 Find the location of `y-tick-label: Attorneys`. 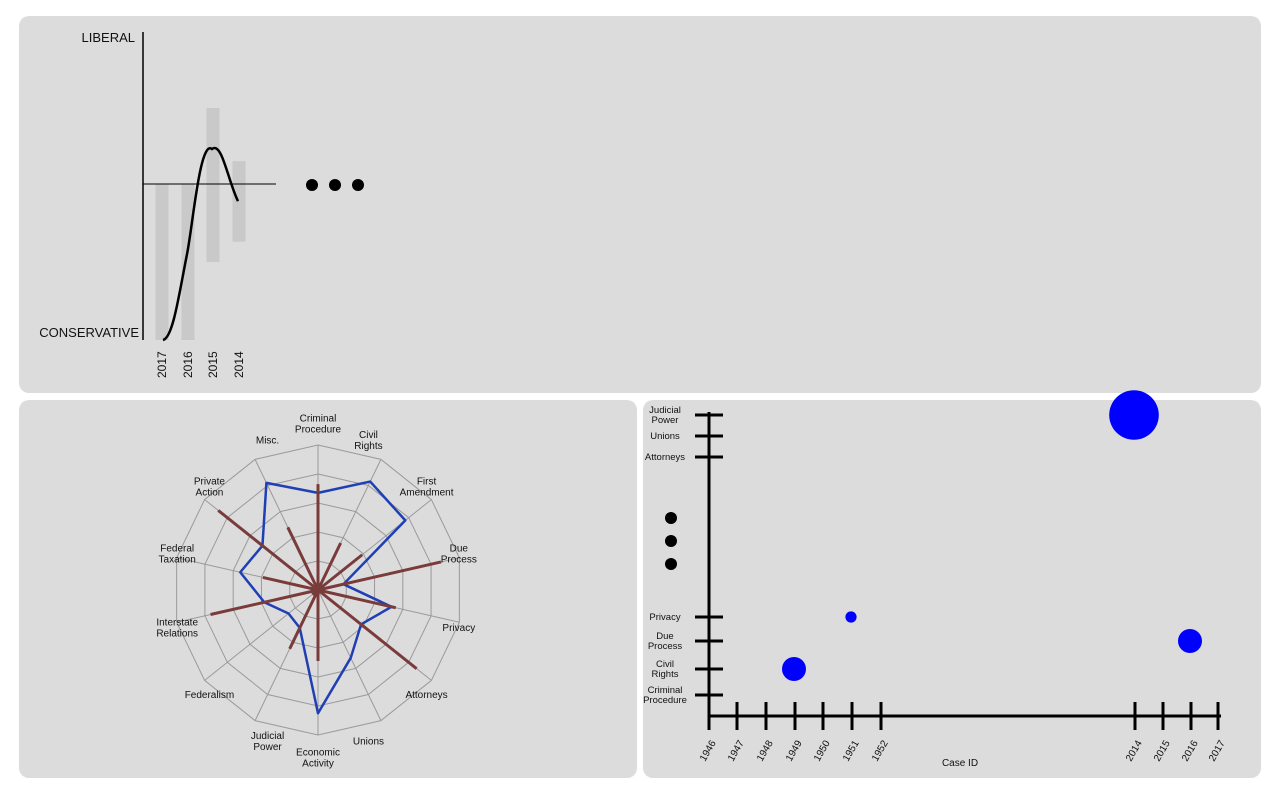

y-tick-label: Attorneys is located at coordinates (665, 457).